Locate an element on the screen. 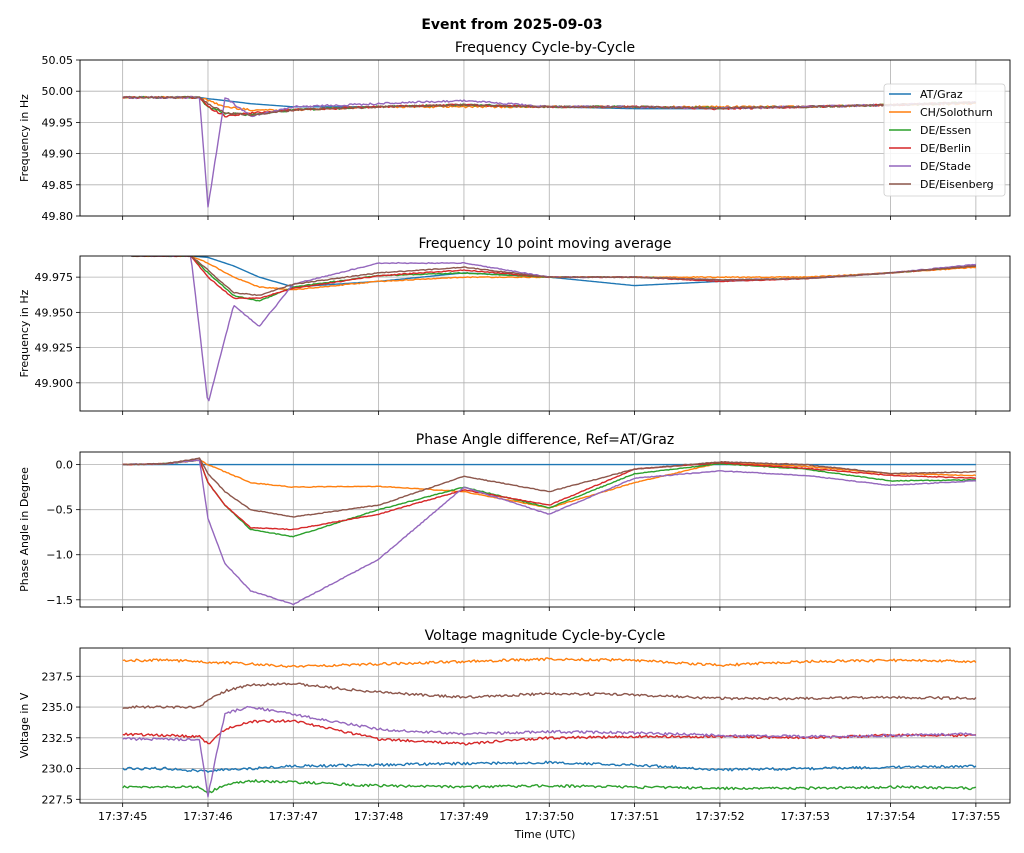  y-tick-label: 49.95 is located at coordinates (58, 122).